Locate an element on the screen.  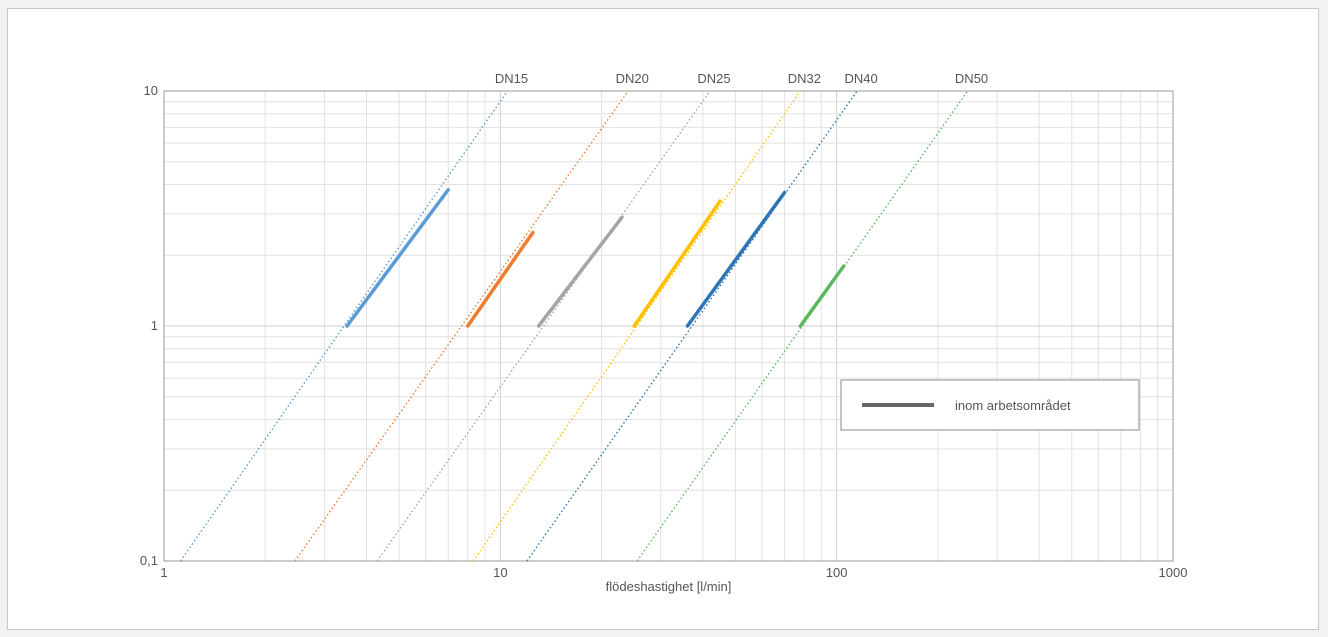
y-tick-label: 10 is located at coordinates (151, 90).